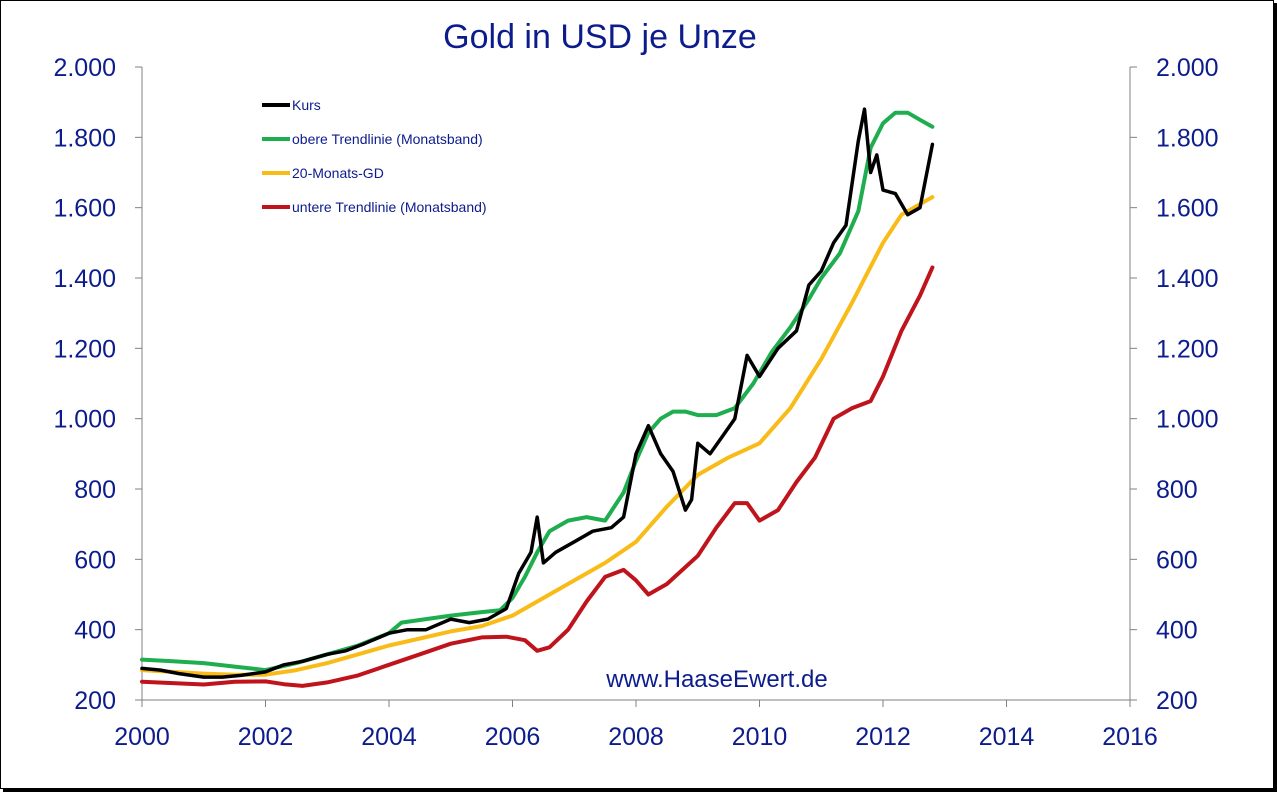 The height and width of the screenshot is (792, 1277). Describe the element at coordinates (1177, 631) in the screenshot. I see `y-tick-label-right: 400` at that location.